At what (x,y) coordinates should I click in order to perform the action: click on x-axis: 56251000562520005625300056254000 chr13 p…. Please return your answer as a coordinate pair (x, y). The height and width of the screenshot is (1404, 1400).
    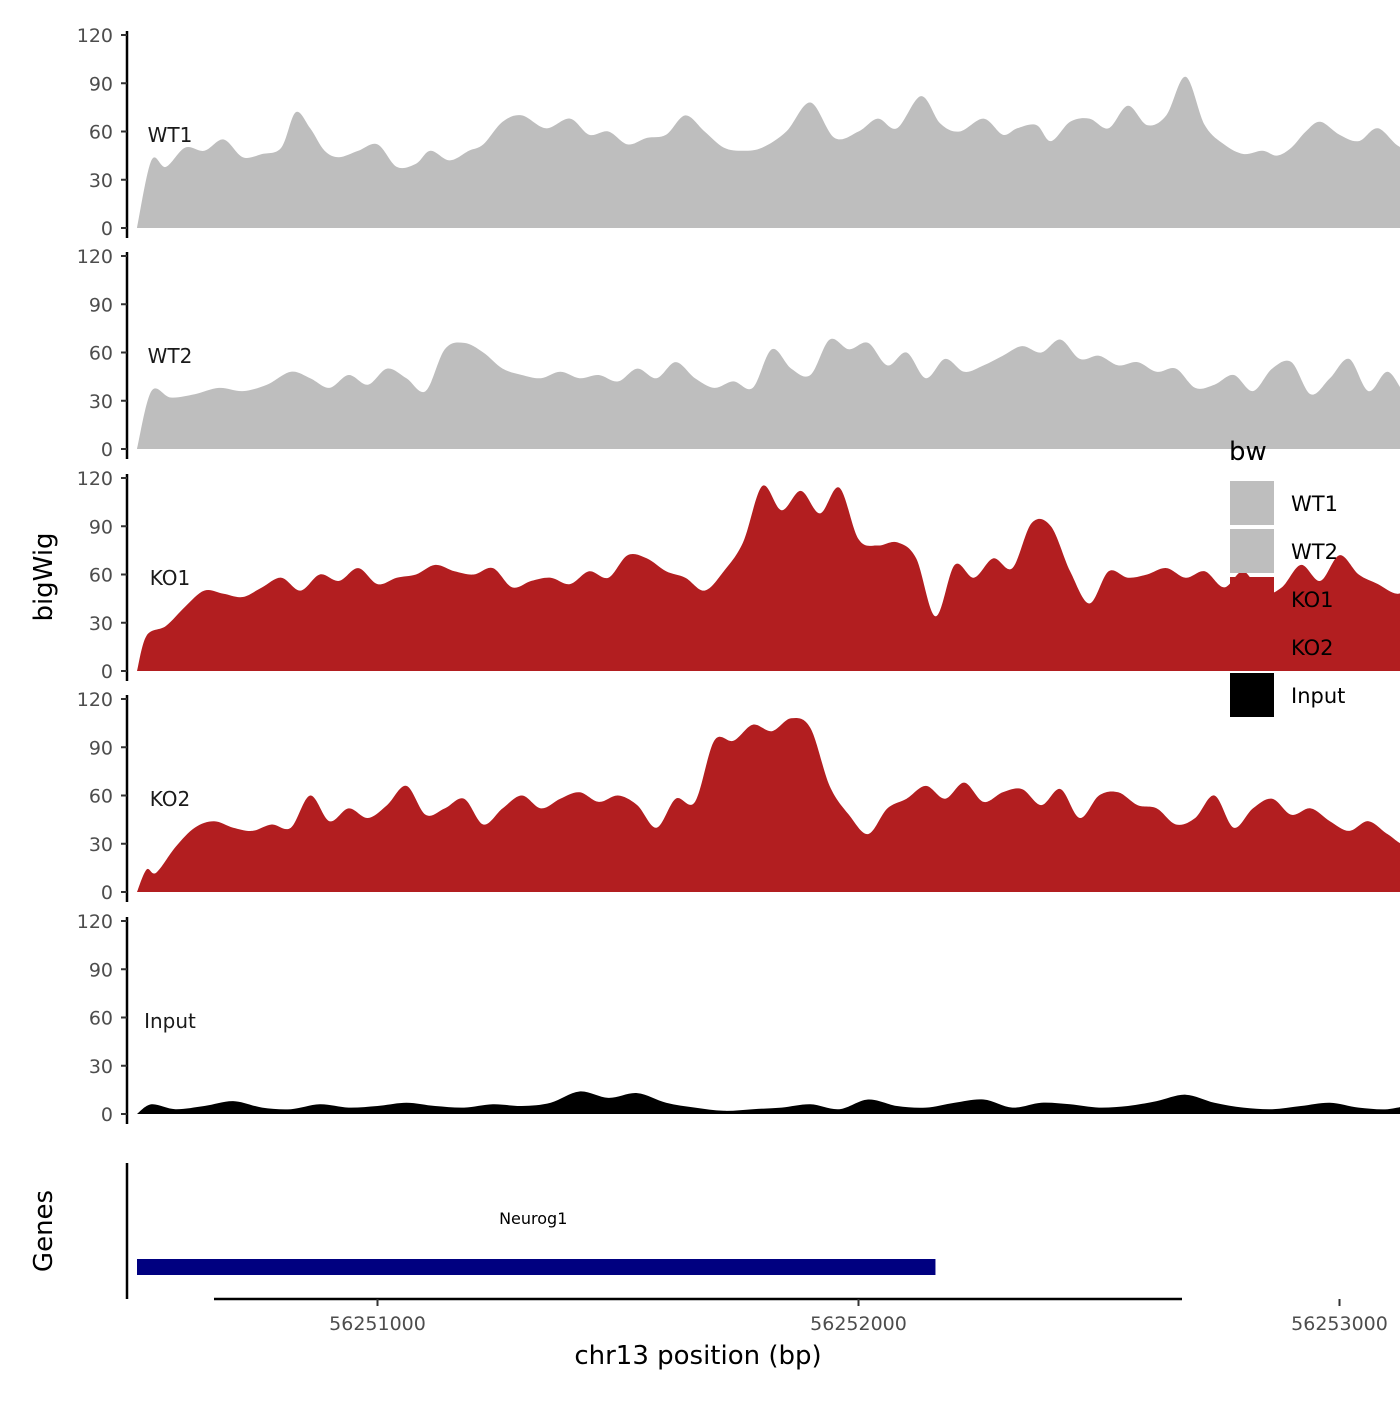
    Looking at the image, I should click on (801, 1334).